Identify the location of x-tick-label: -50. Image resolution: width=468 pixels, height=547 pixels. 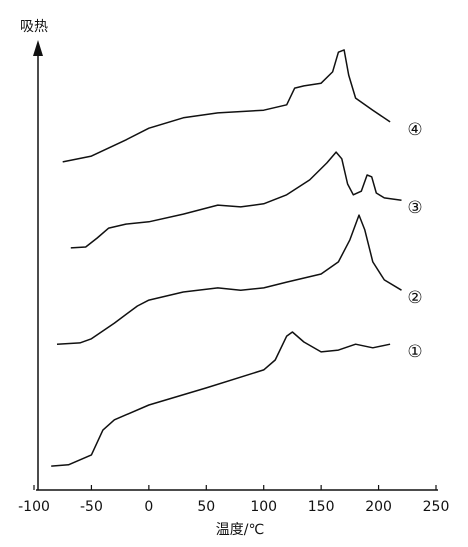
(91, 507).